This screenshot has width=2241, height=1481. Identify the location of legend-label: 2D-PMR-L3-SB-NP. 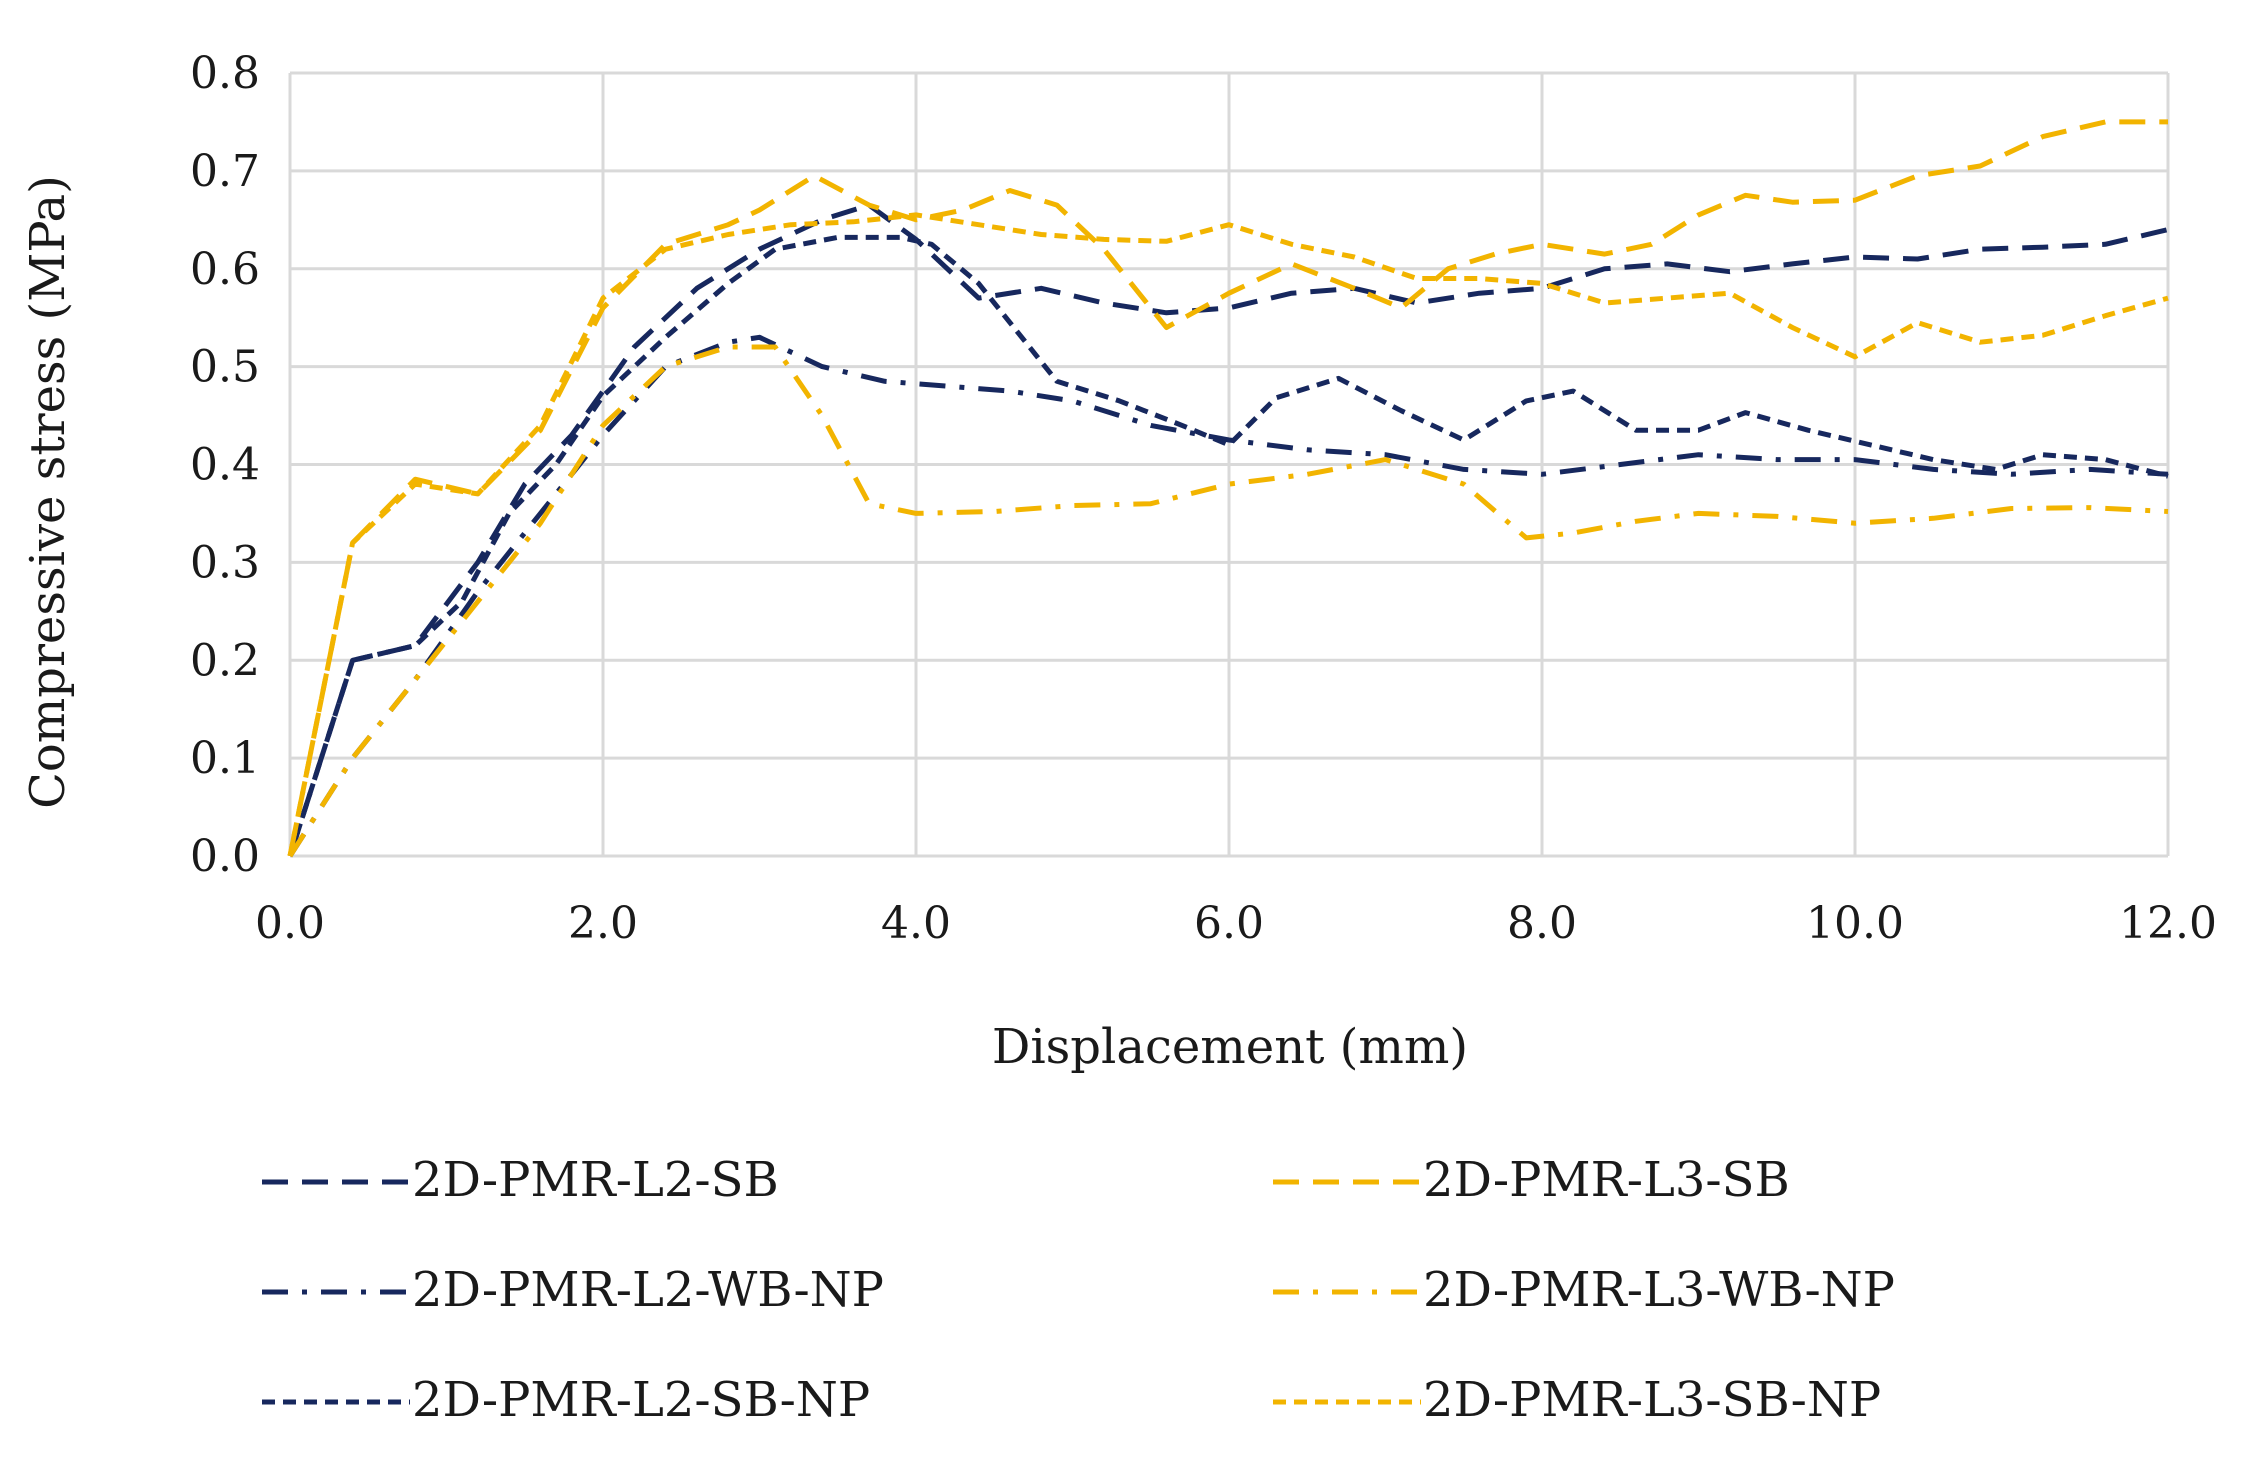
(1652, 1400).